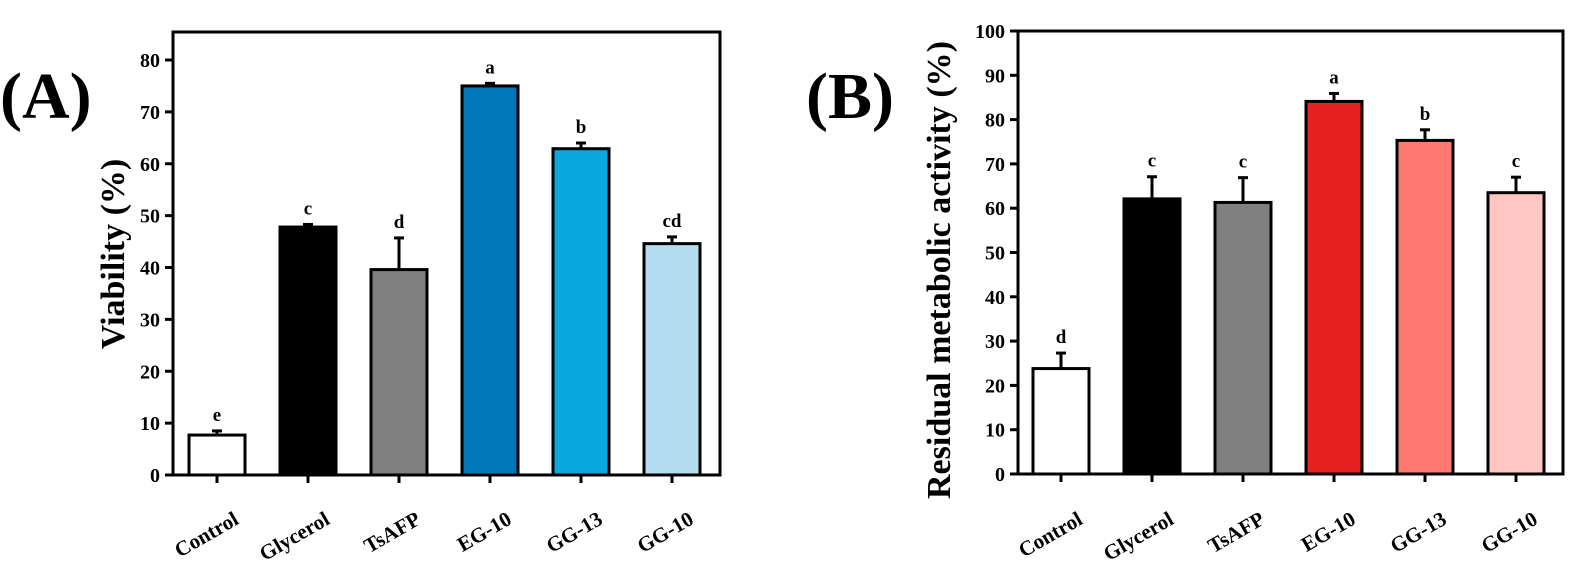  Describe the element at coordinates (484, 532) in the screenshot. I see `panel-a-category-label: EG-10` at that location.